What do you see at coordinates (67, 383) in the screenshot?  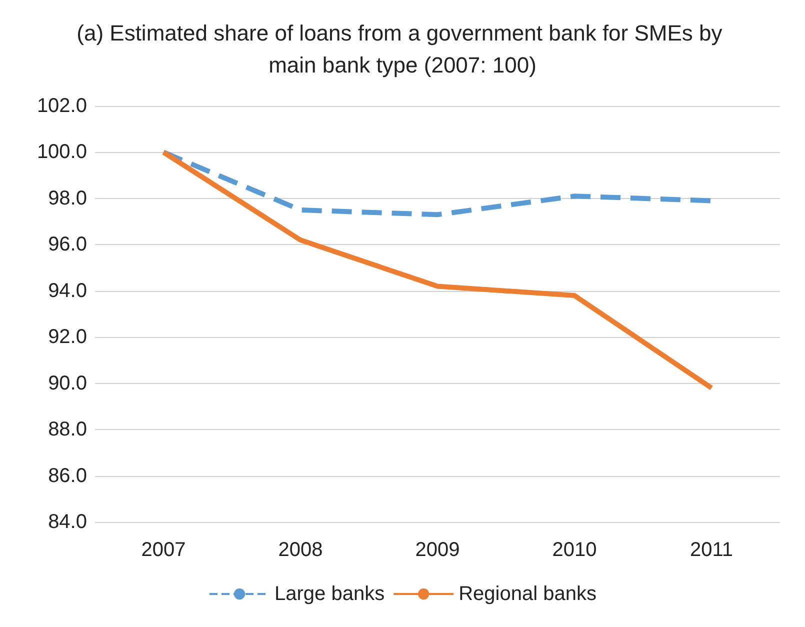 I see `y-tick-label: 90.0` at bounding box center [67, 383].